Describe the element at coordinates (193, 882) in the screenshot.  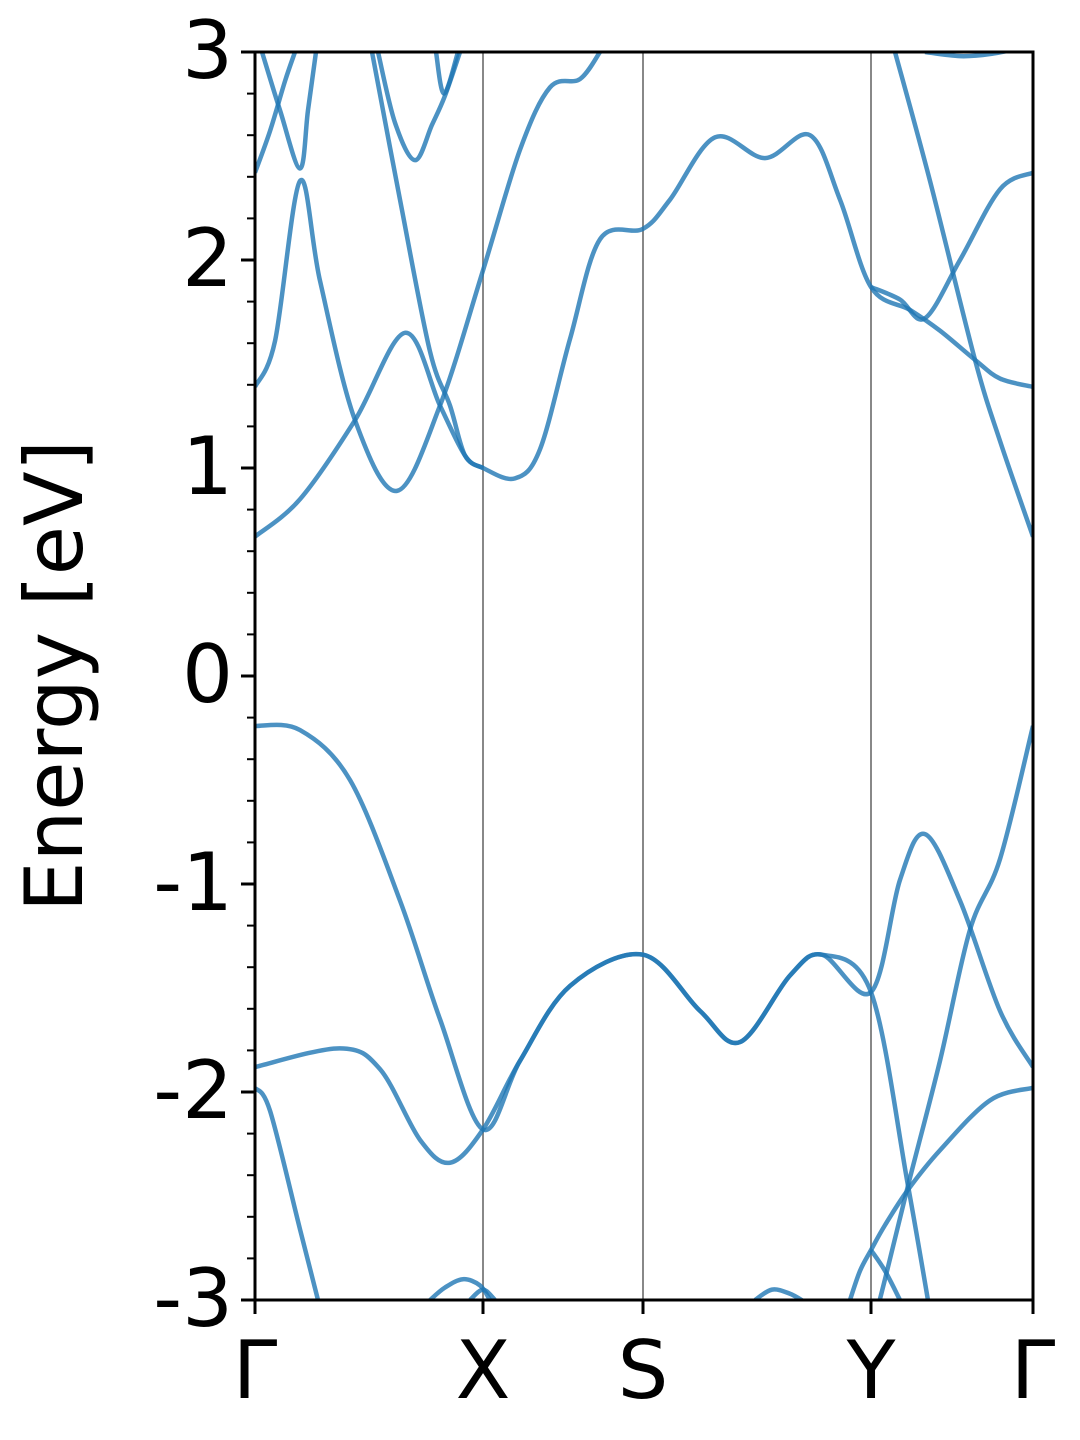
I see `y-tick-label: -1` at that location.